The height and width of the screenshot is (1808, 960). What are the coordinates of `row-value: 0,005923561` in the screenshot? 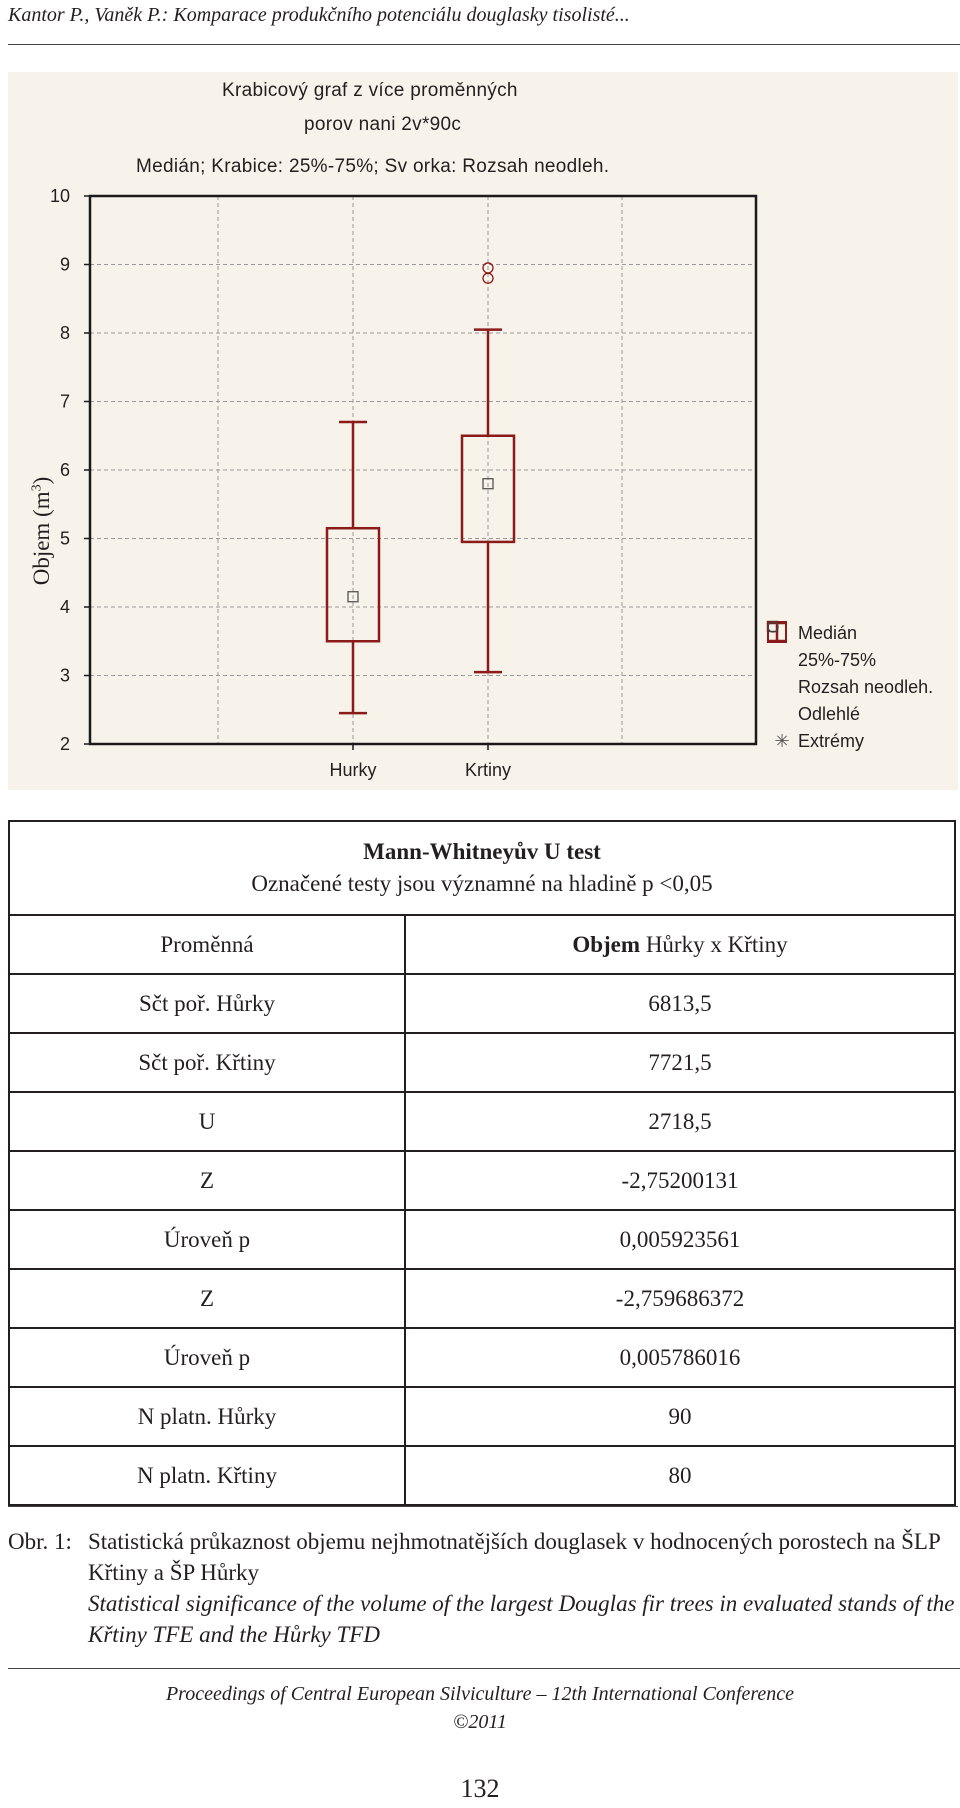 It's located at (680, 1239).